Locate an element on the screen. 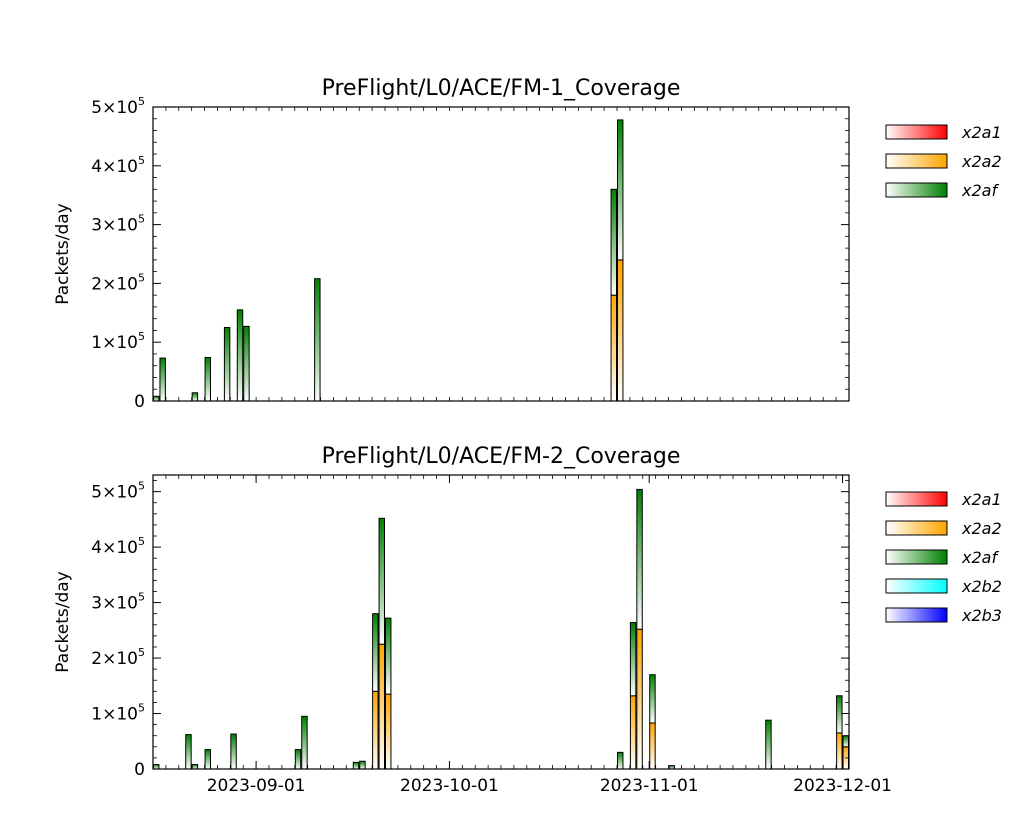 The width and height of the screenshot is (1024, 823). chart-title: PreFlight/L0/ACE/FM-2_Coverage is located at coordinates (501, 456).